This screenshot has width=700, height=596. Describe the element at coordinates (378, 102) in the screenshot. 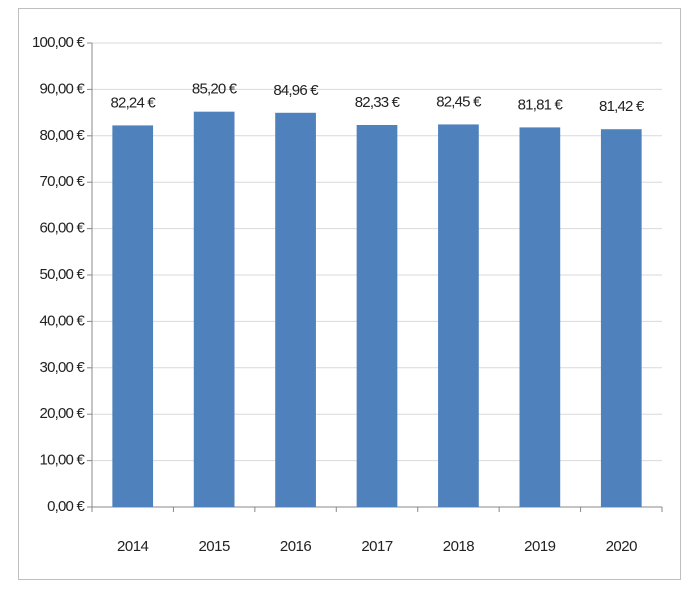

I see `value-label: 82,33 €` at that location.